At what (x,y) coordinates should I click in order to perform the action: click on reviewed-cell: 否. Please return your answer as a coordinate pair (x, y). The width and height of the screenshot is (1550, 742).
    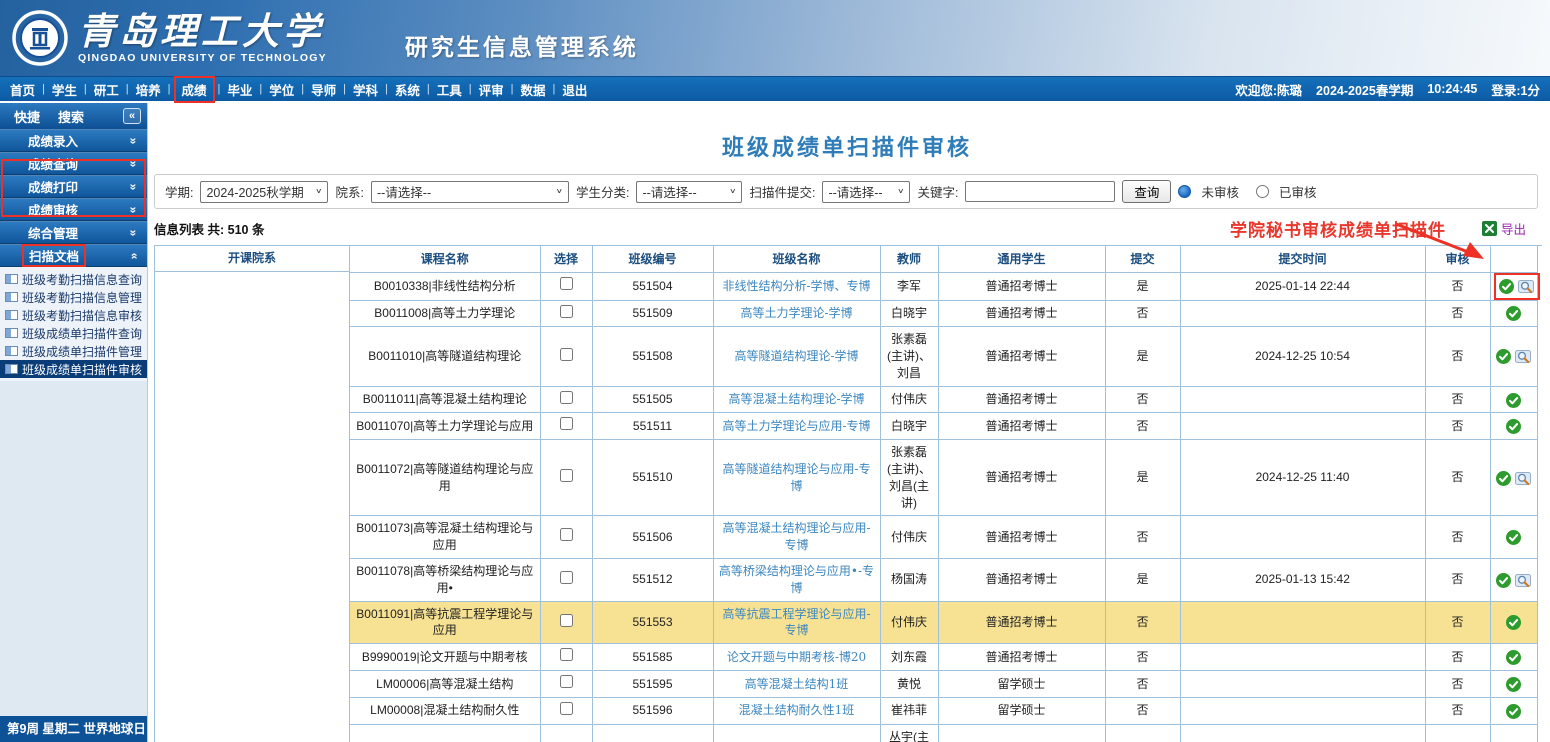
    Looking at the image, I should click on (1458, 286).